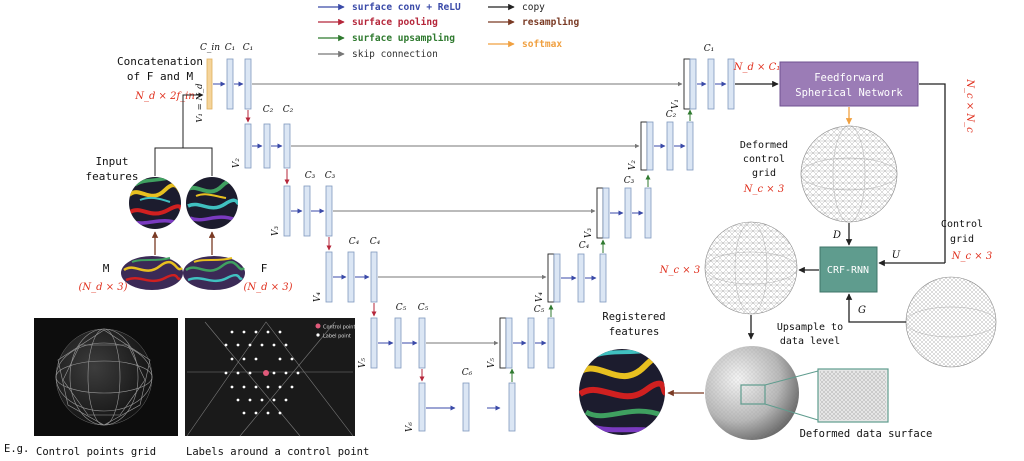 The image size is (1024, 461). I want to click on label-enc3-c3b: C₃, so click(330, 176).